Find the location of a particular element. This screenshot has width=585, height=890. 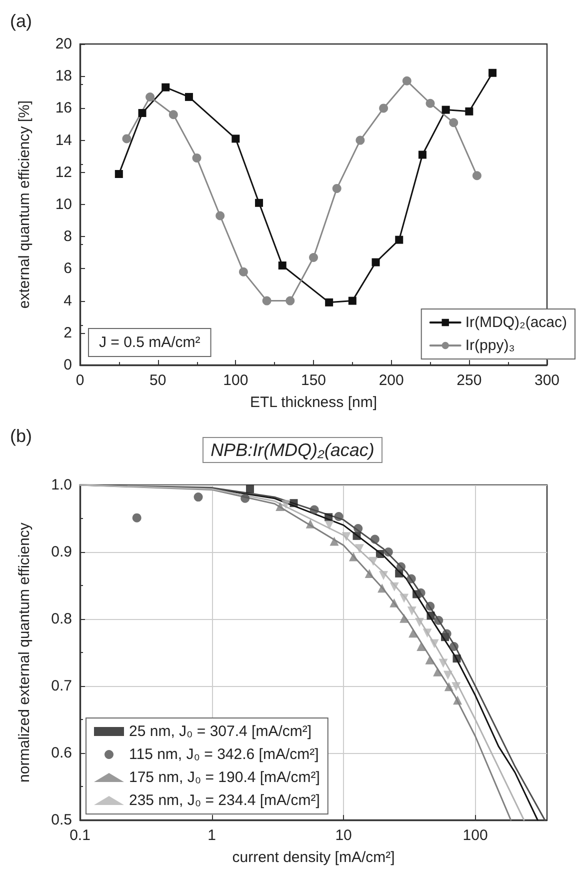

chart-title: NPB:Ir(MDQ)₂(acac) is located at coordinates (292, 450).